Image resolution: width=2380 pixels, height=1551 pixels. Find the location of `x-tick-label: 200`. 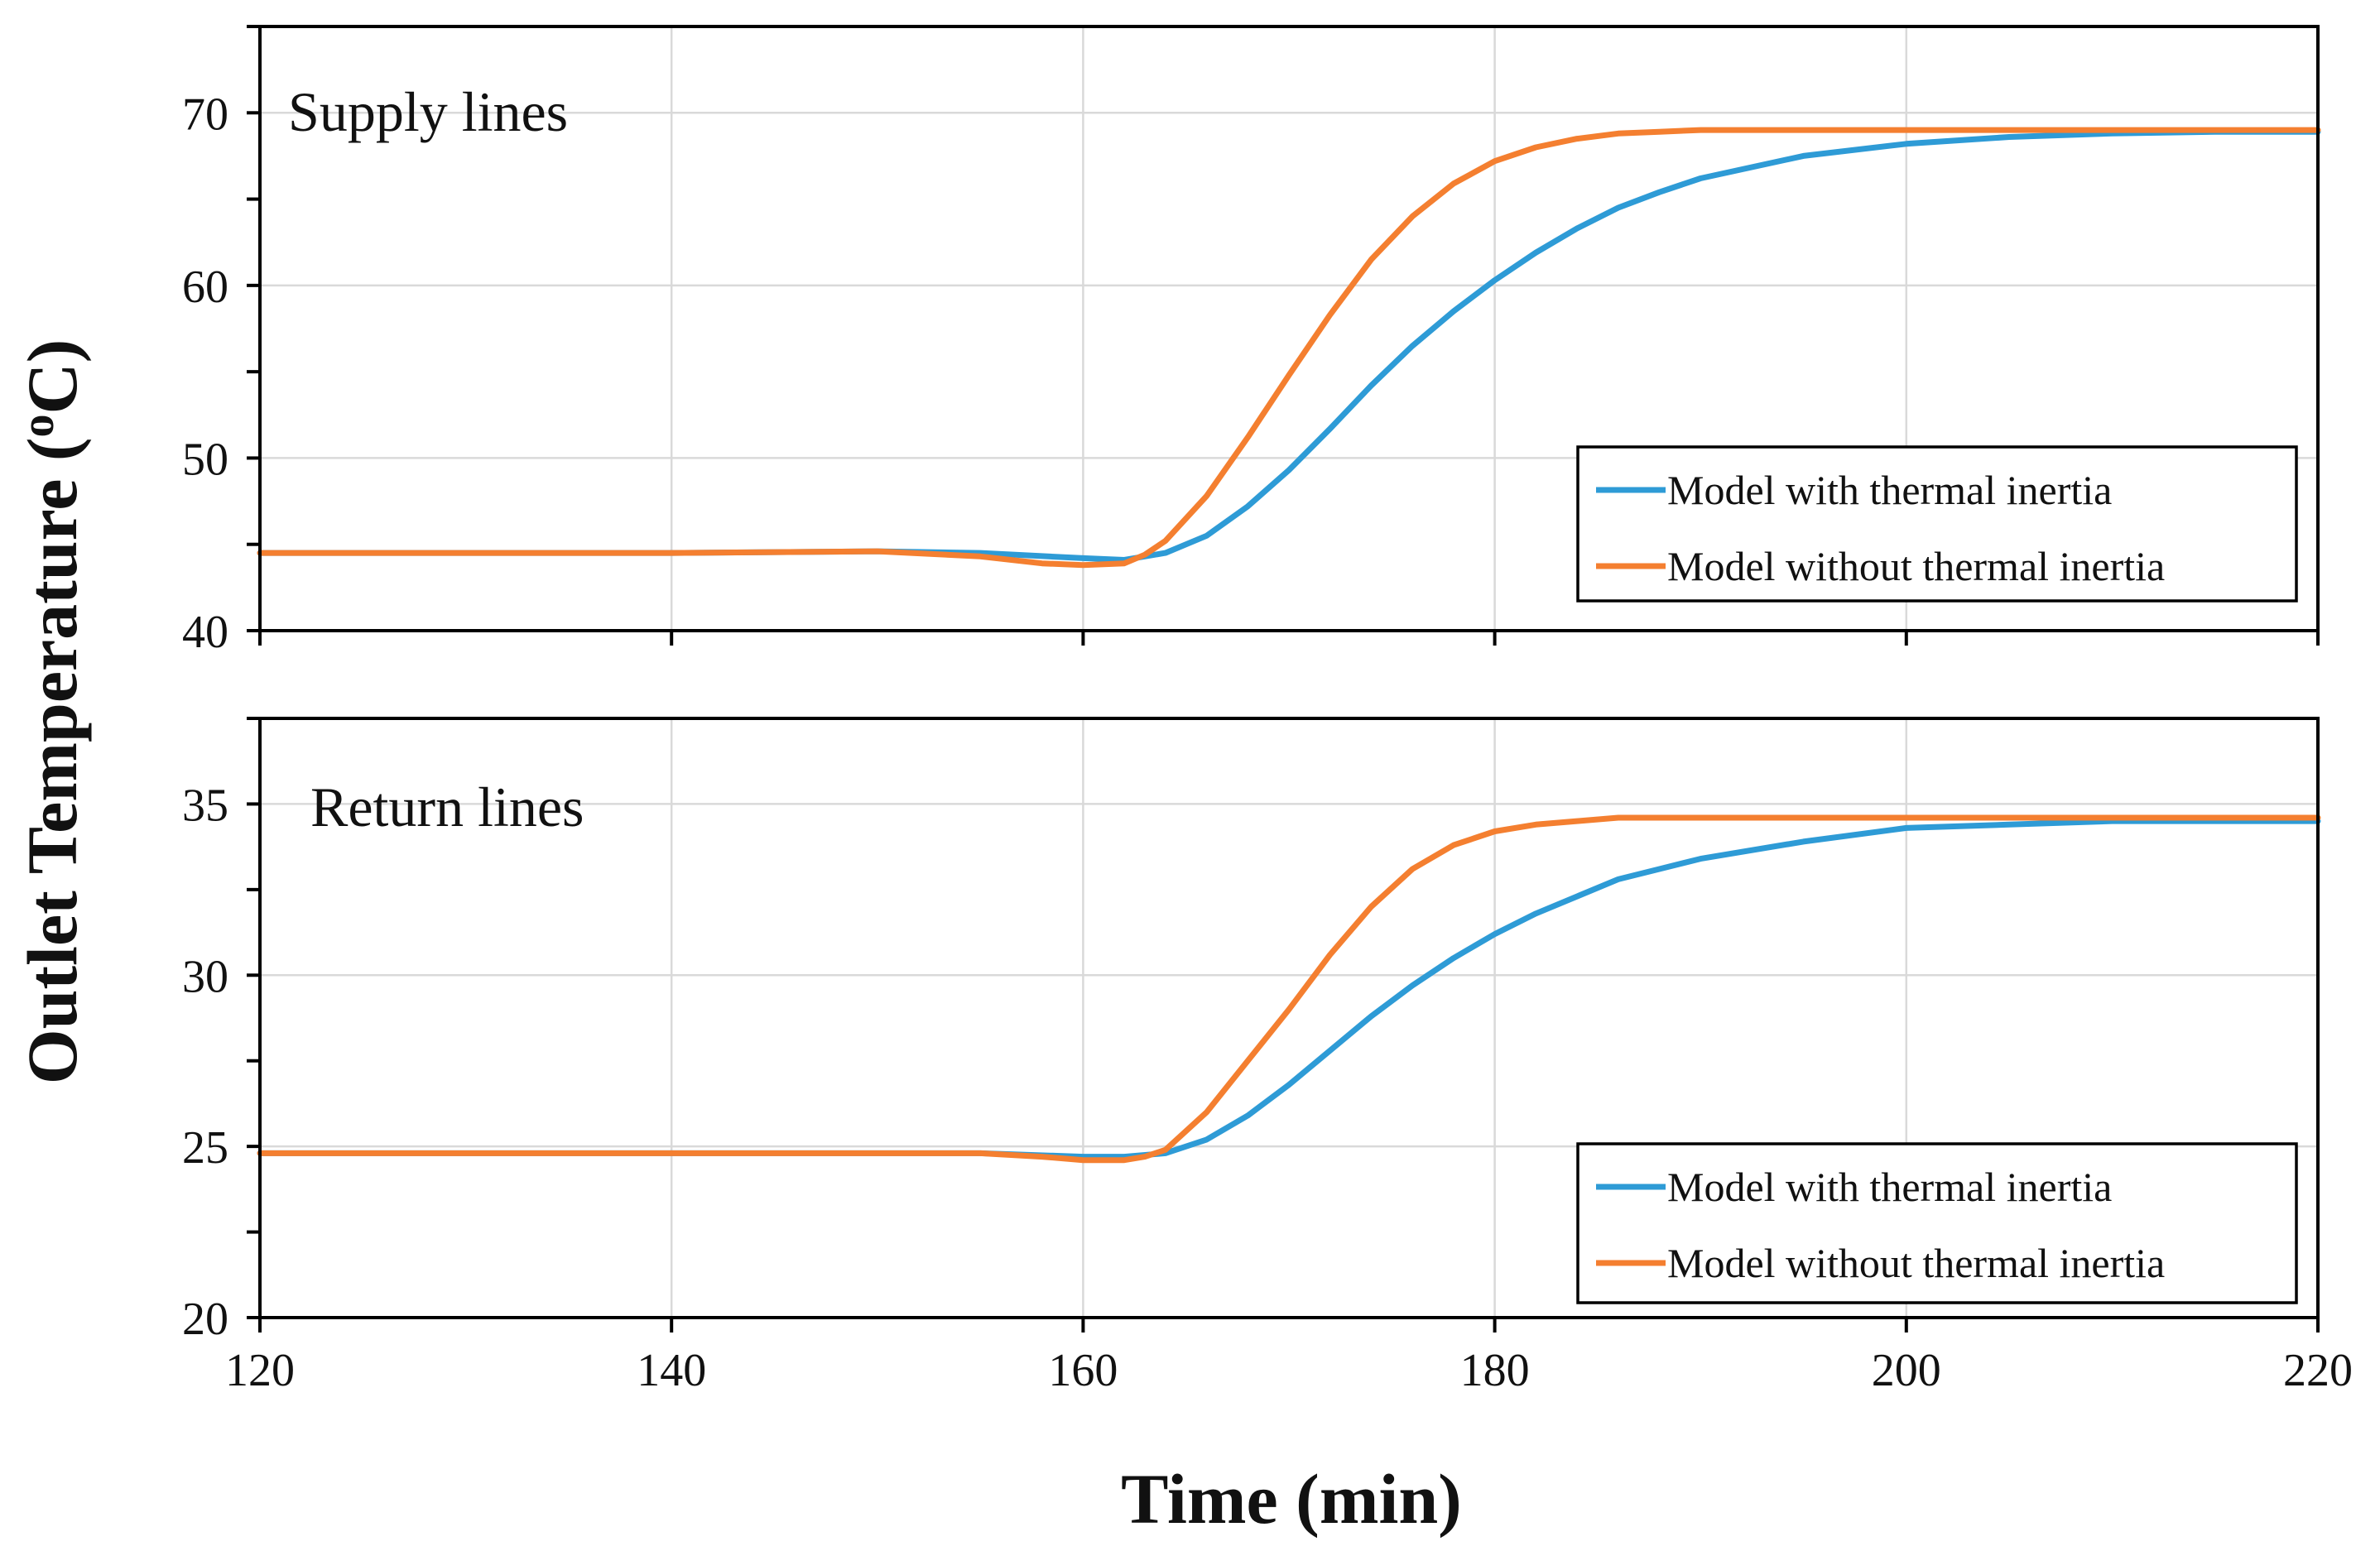

x-tick-label: 200 is located at coordinates (1906, 1370).